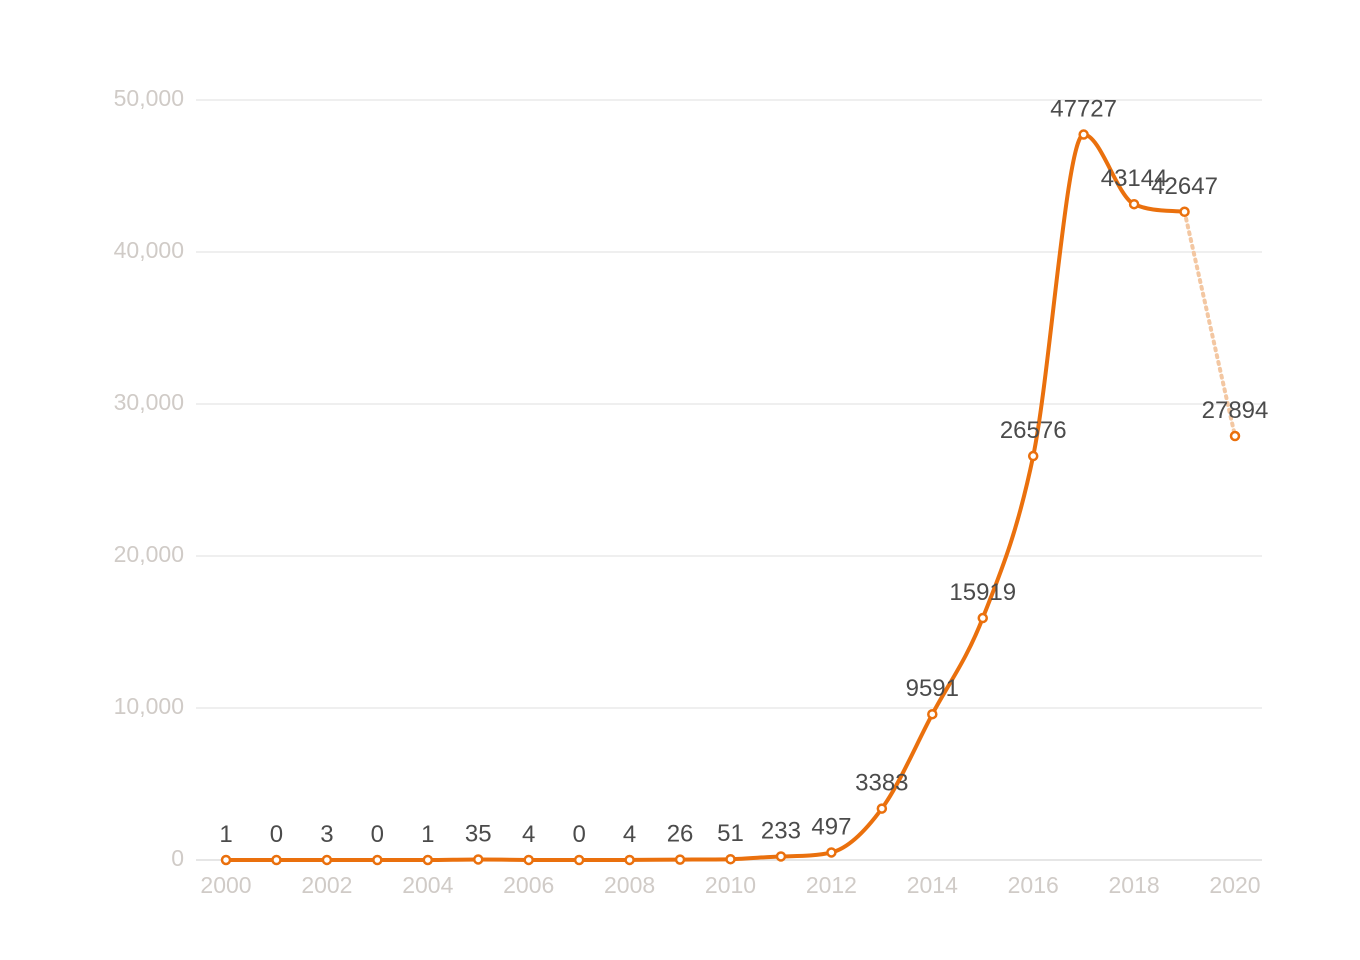 Image resolution: width=1360 pixels, height=960 pixels. Describe the element at coordinates (149, 98) in the screenshot. I see `y-tick-label: 50,000` at that location.